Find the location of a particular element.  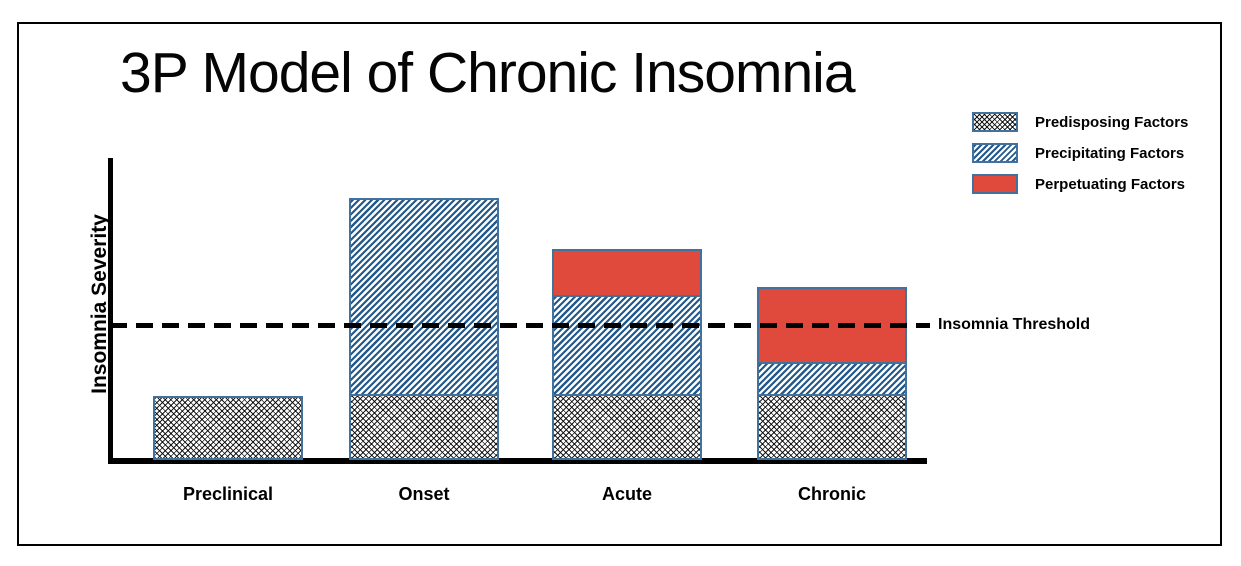

diagonal-hatch-swatch-icon is located at coordinates (995, 153).